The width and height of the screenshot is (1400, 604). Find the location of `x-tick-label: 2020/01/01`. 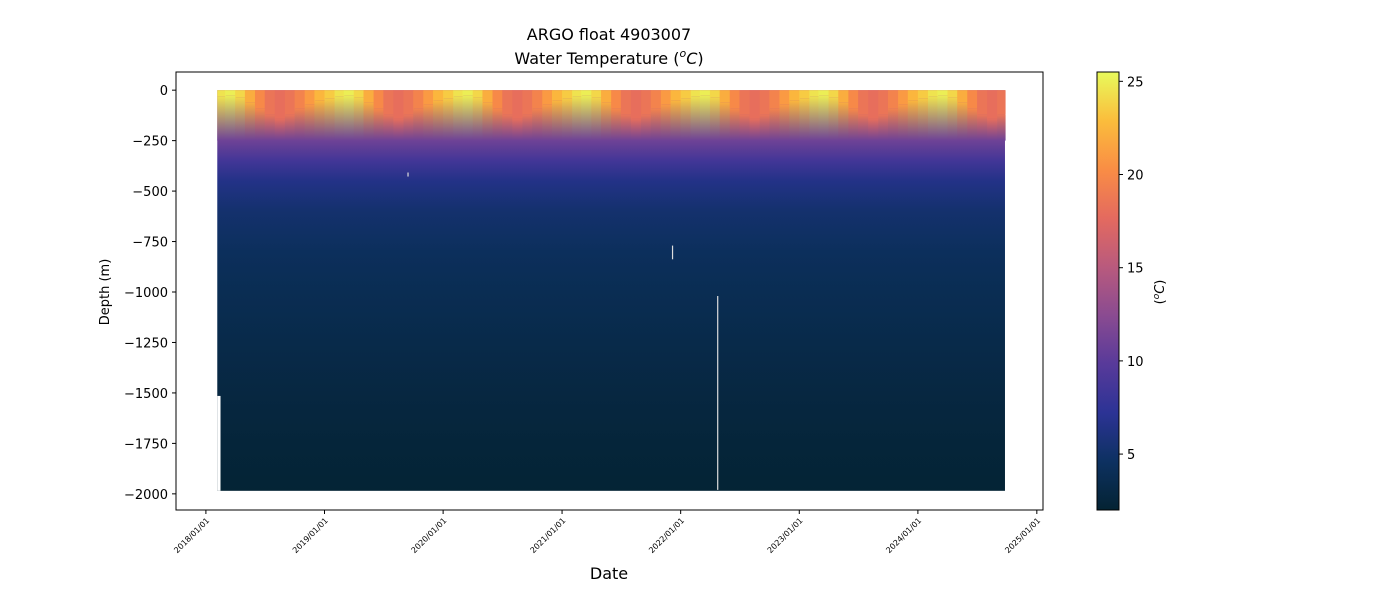

x-tick-label: 2020/01/01 is located at coordinates (429, 535).